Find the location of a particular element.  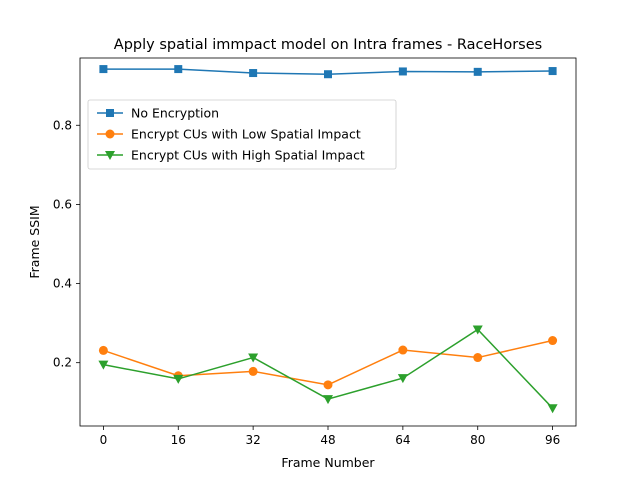

legend-item: No Encryption is located at coordinates (158, 113).